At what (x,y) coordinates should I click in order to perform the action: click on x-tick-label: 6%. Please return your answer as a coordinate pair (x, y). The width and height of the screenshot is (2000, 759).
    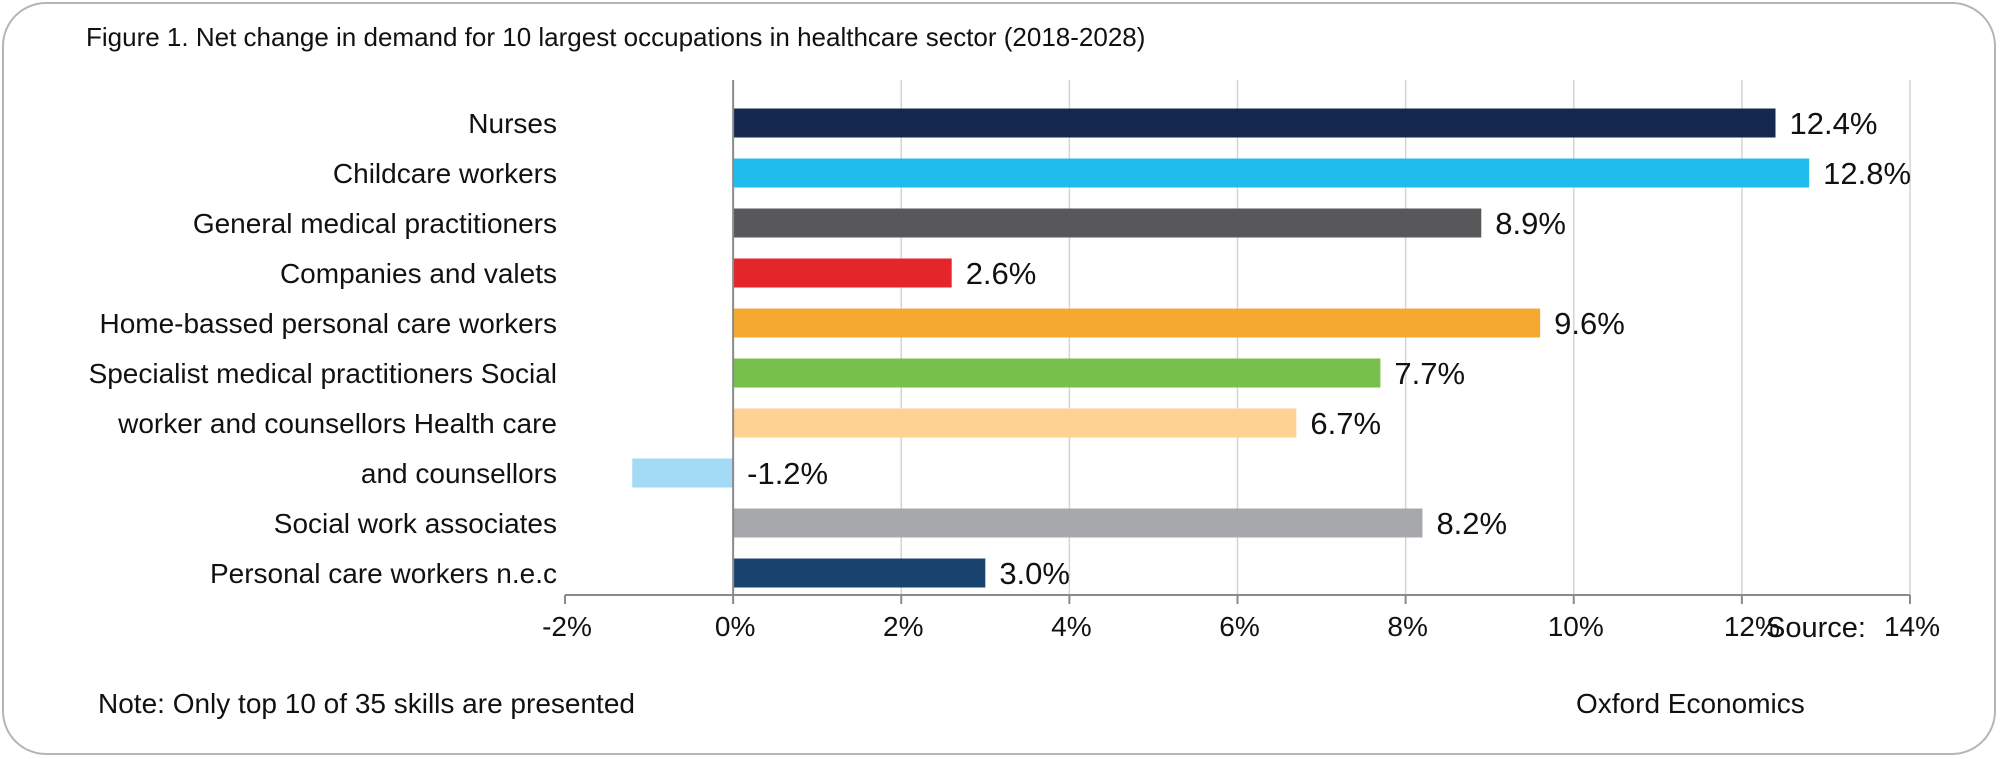
    Looking at the image, I should click on (1239, 626).